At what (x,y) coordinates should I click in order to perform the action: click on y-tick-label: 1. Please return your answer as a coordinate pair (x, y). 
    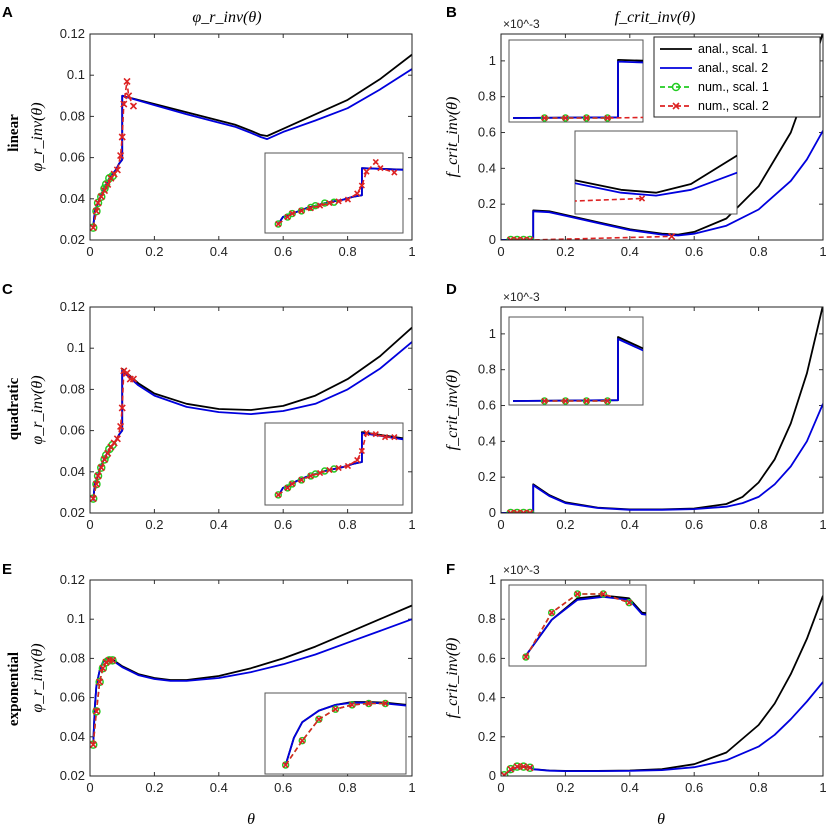
    Looking at the image, I should click on (492, 579).